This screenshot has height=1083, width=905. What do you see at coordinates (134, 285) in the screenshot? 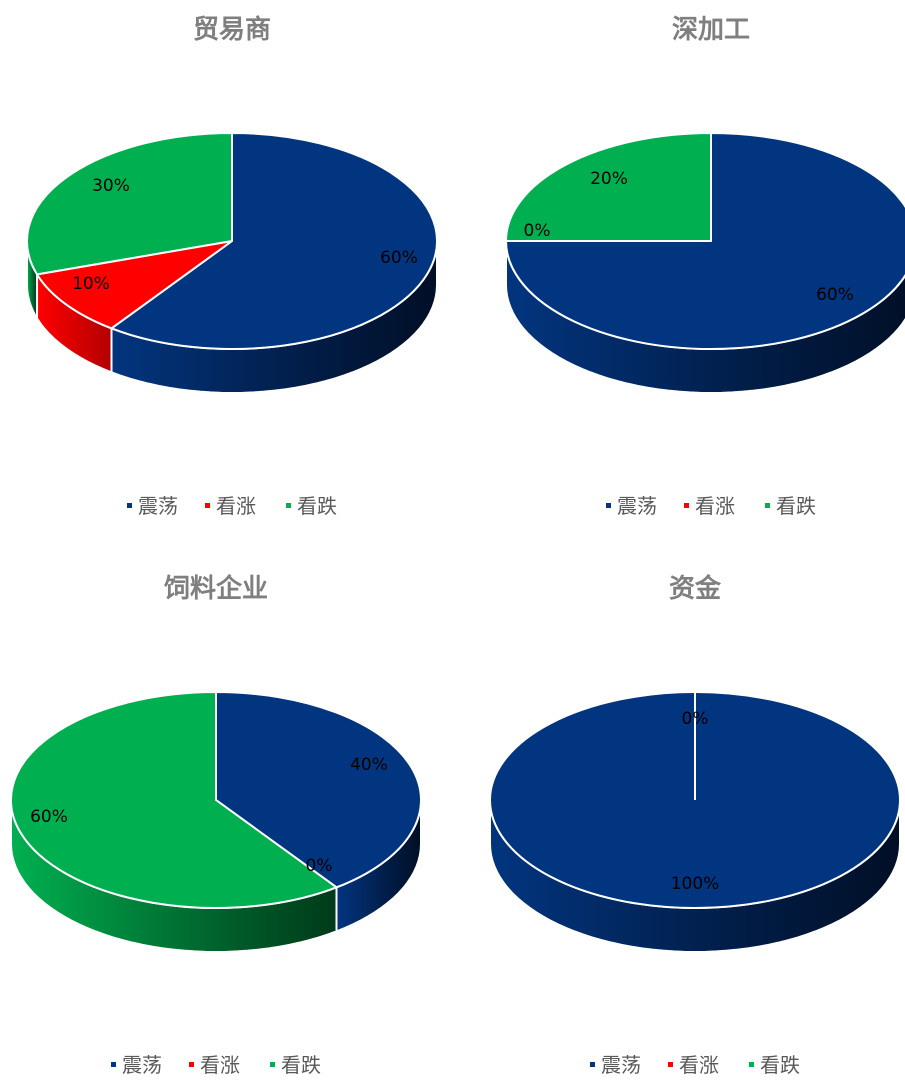
I see `pie-slice-看涨` at bounding box center [134, 285].